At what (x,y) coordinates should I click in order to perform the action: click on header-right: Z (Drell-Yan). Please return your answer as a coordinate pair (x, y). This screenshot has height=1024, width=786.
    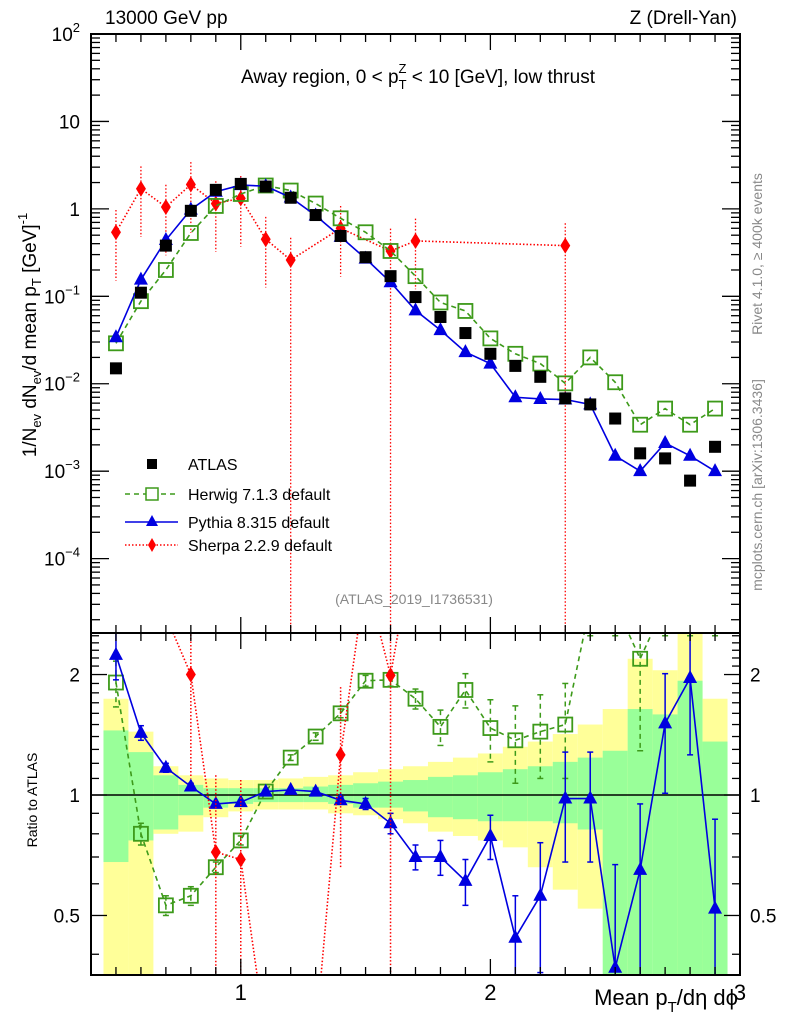
    Looking at the image, I should click on (683, 18).